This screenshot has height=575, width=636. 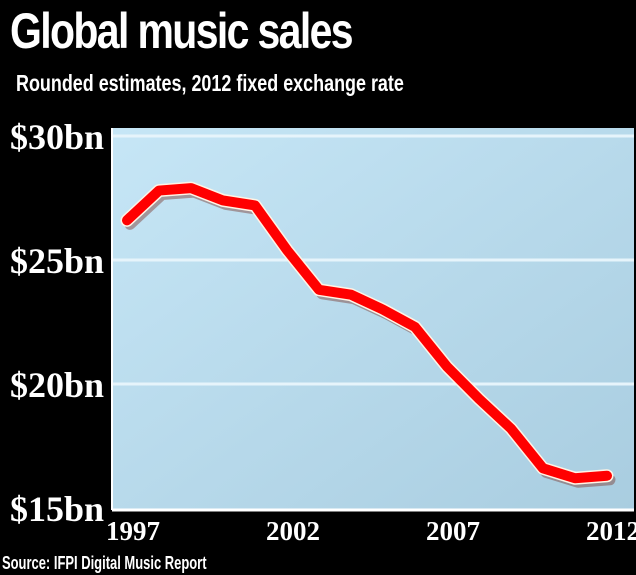 I want to click on chart-title: Global music sales, so click(x=182, y=31).